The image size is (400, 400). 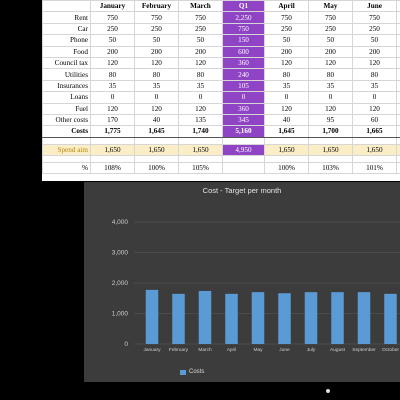 I want to click on cell-value: 8, so click(x=398, y=74).